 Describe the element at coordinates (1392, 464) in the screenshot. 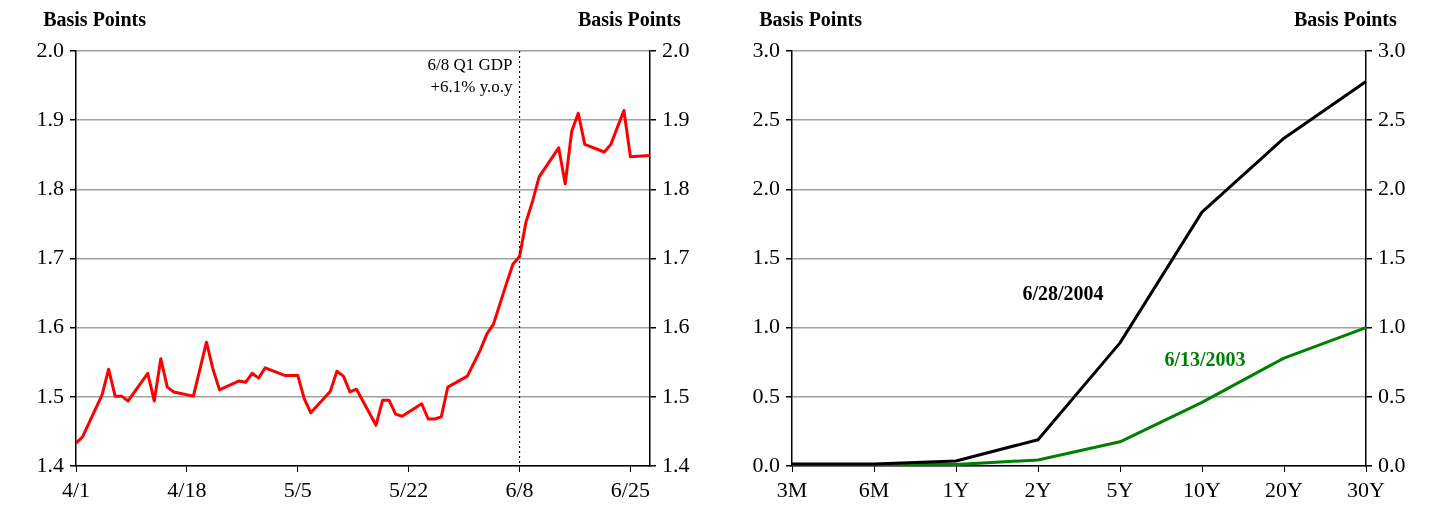

I see `y2-tick-label: 0.0` at that location.